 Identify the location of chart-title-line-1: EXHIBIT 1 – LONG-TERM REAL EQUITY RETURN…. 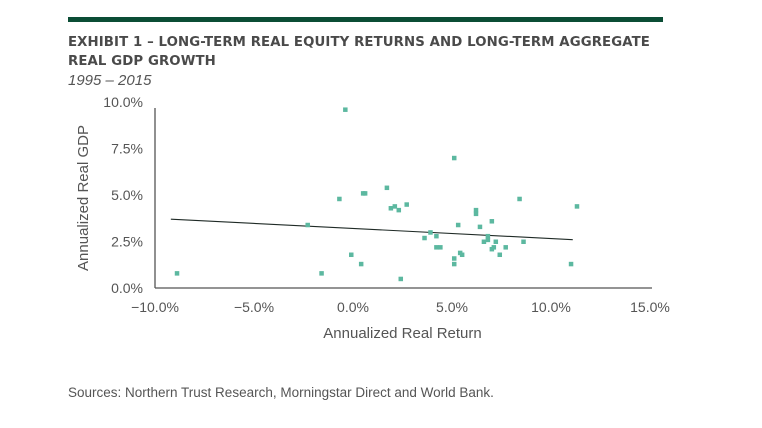
(359, 42).